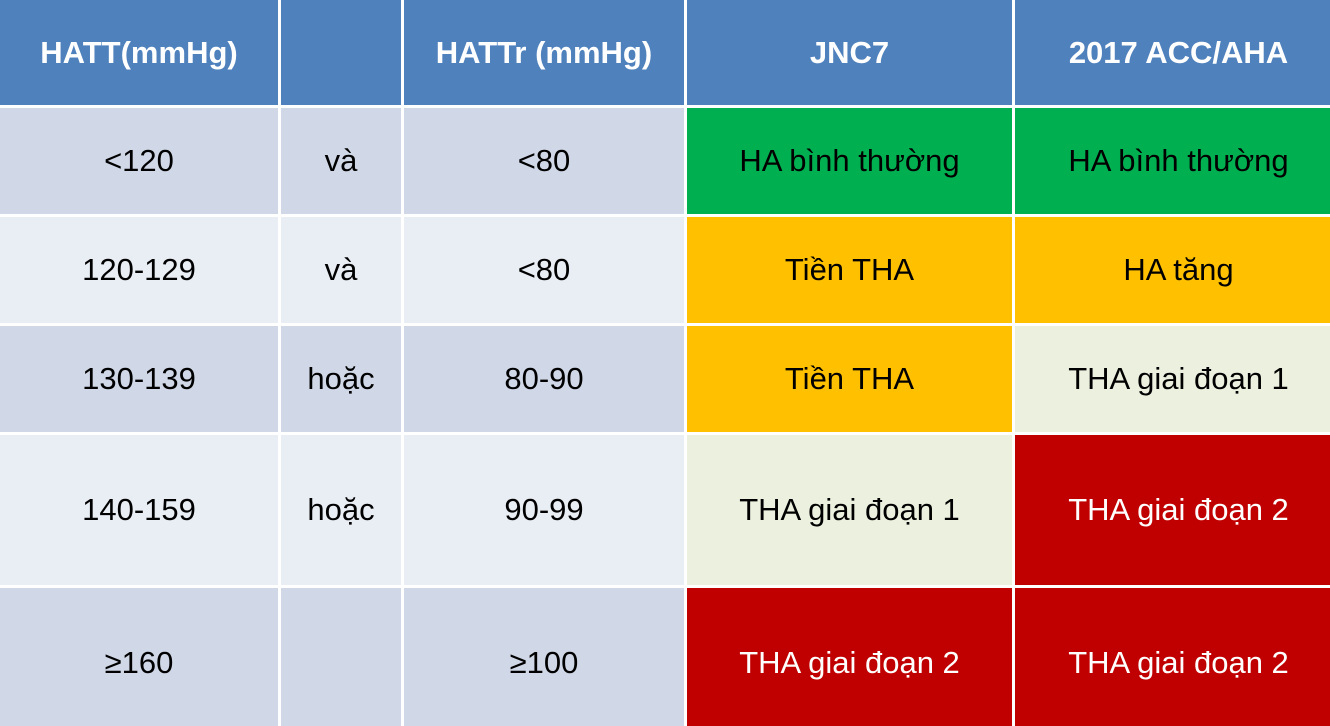 The height and width of the screenshot is (726, 1330). What do you see at coordinates (849, 161) in the screenshot?
I see `cell-jnc7: HA bình thường` at bounding box center [849, 161].